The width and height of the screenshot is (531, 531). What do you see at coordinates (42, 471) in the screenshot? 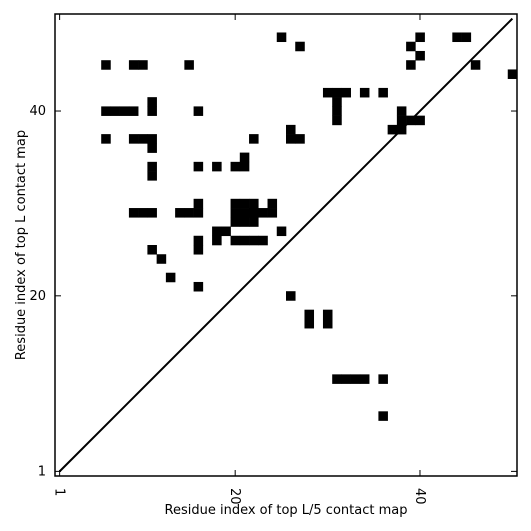
I see `y-tick-label: 1` at bounding box center [42, 471].